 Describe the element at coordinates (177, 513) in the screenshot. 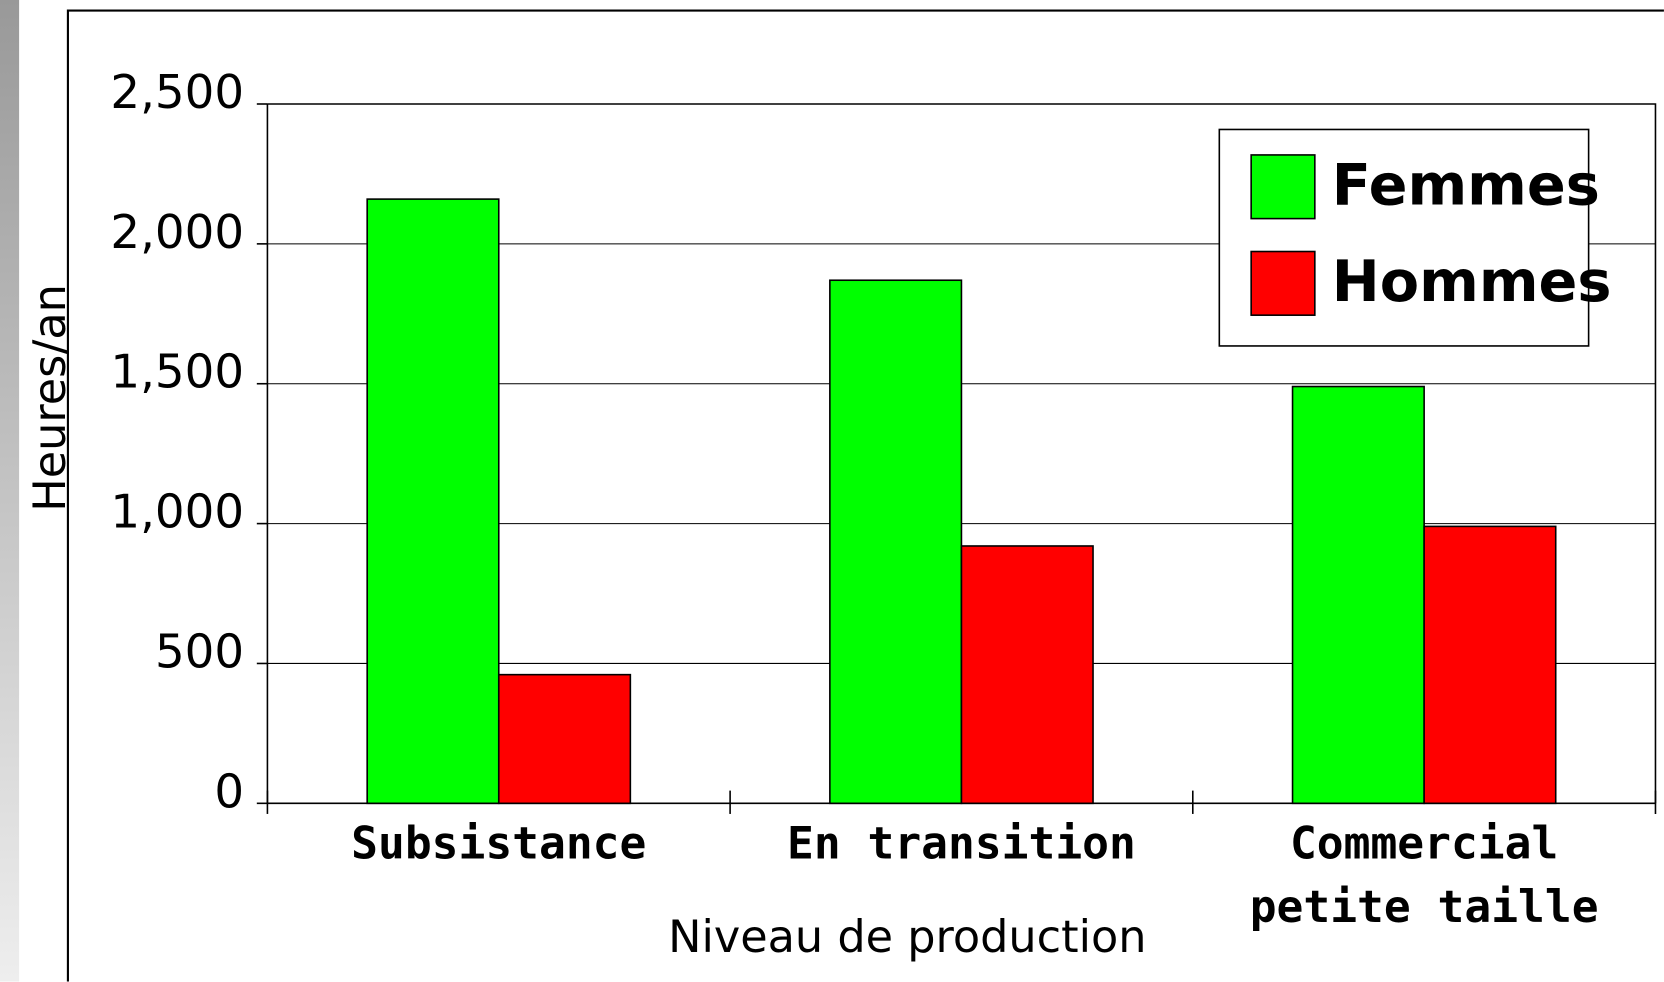

I see `y-tick-label: 1,000` at that location.